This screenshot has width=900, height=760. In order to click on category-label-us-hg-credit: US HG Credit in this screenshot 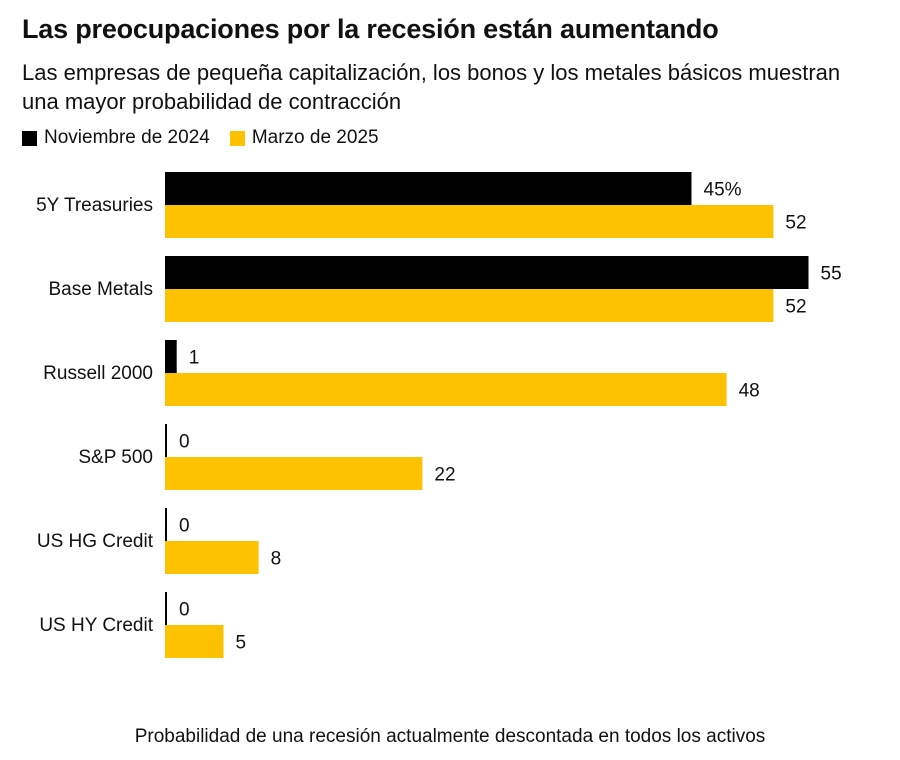, I will do `click(95, 541)`.